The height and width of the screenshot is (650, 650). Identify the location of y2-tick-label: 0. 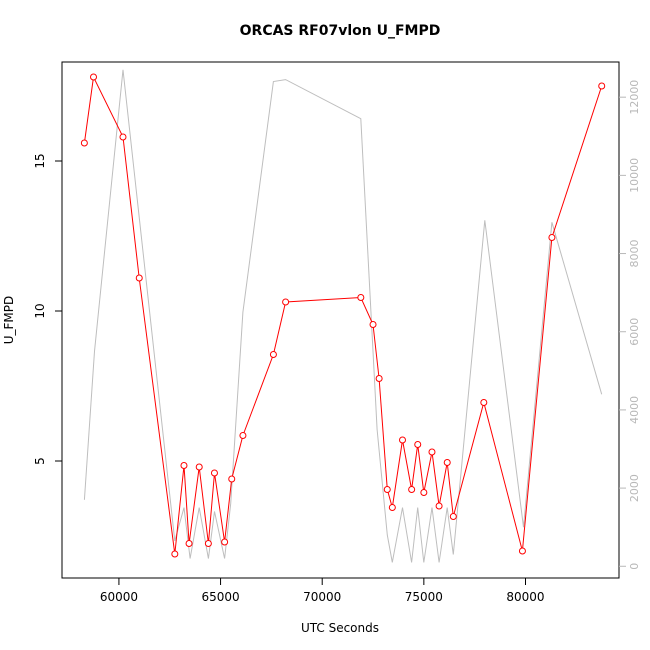
(634, 566).